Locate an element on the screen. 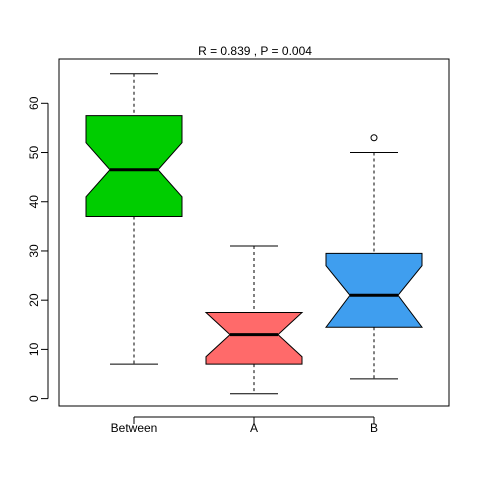  box-a is located at coordinates (254, 320).